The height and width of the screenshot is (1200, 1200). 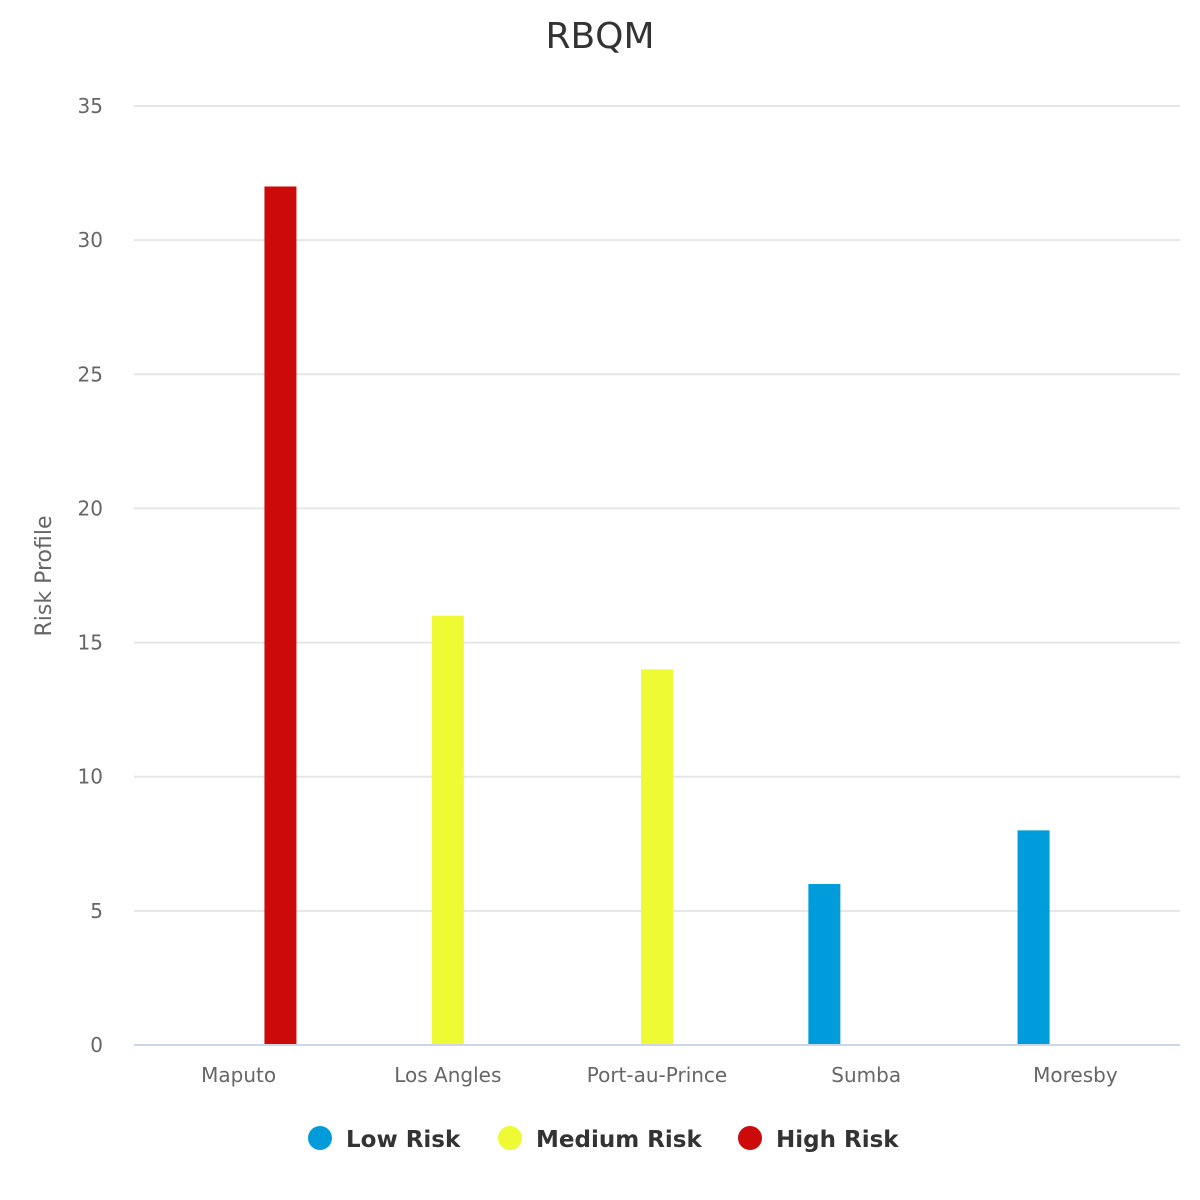 I want to click on y-tick-label: 5, so click(x=96, y=911).